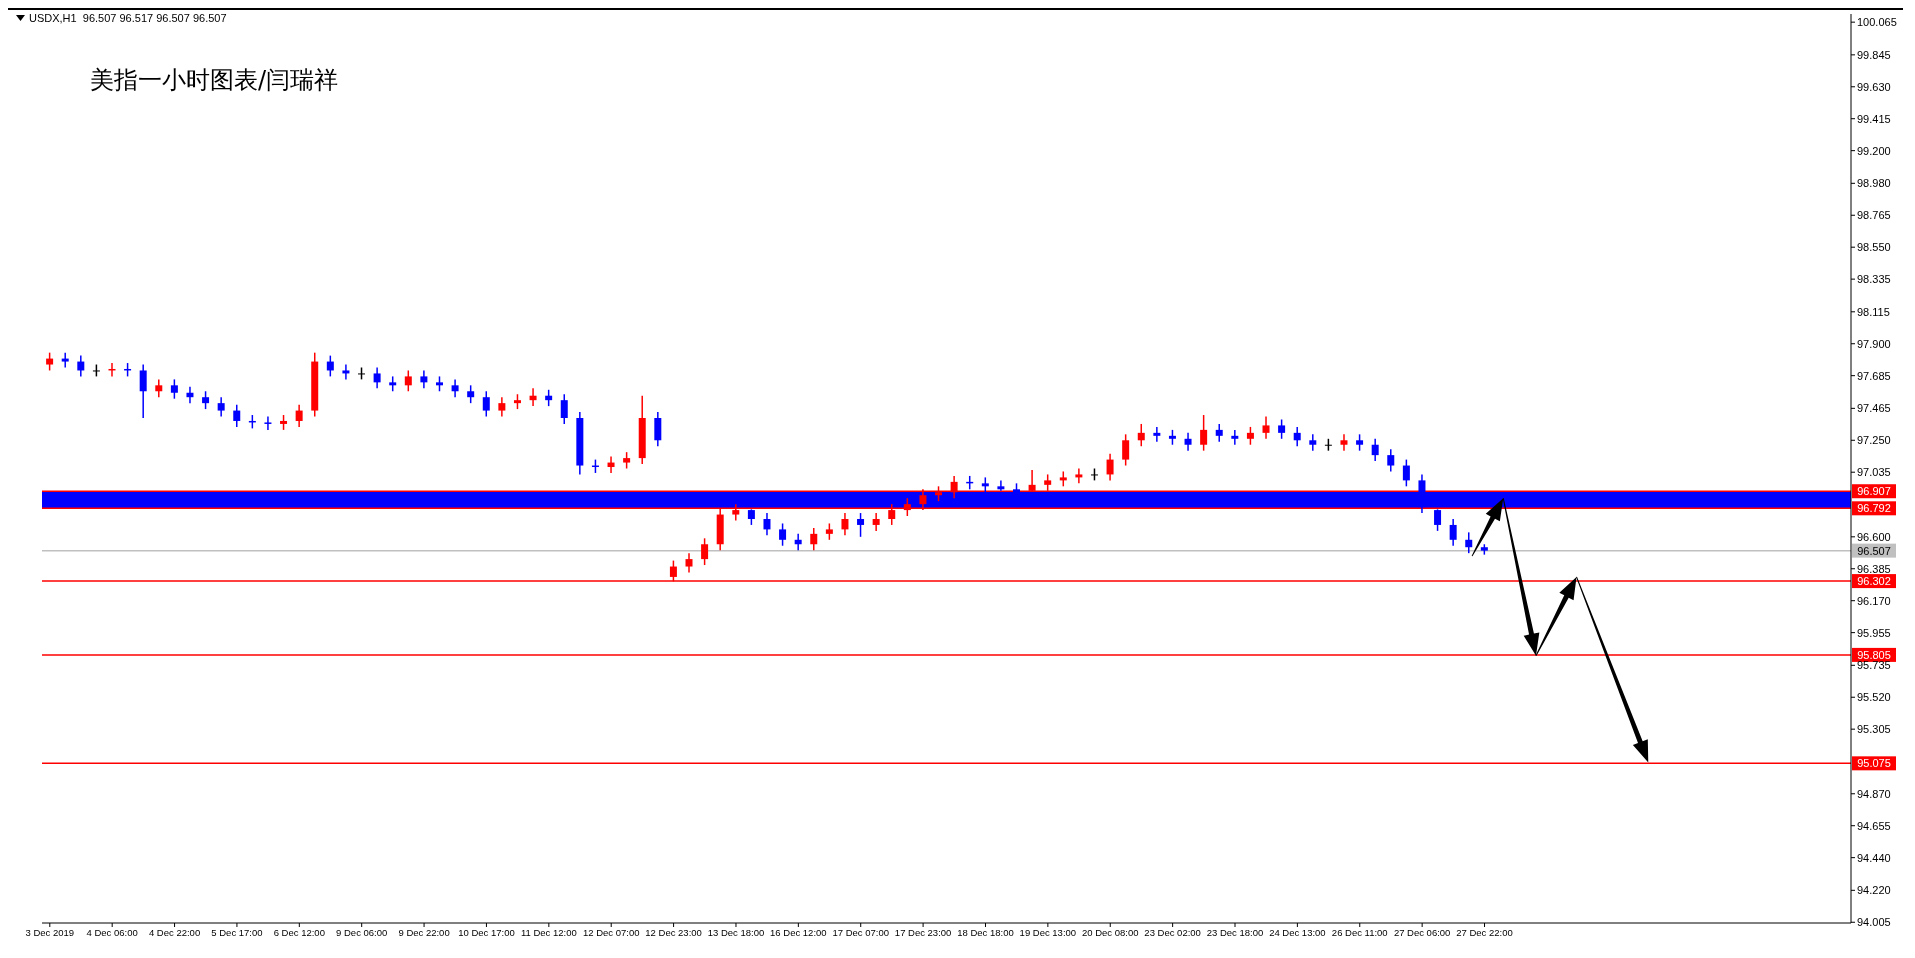 Image resolution: width=1915 pixels, height=958 pixels. I want to click on y-tick-label: 100.065, so click(1877, 22).